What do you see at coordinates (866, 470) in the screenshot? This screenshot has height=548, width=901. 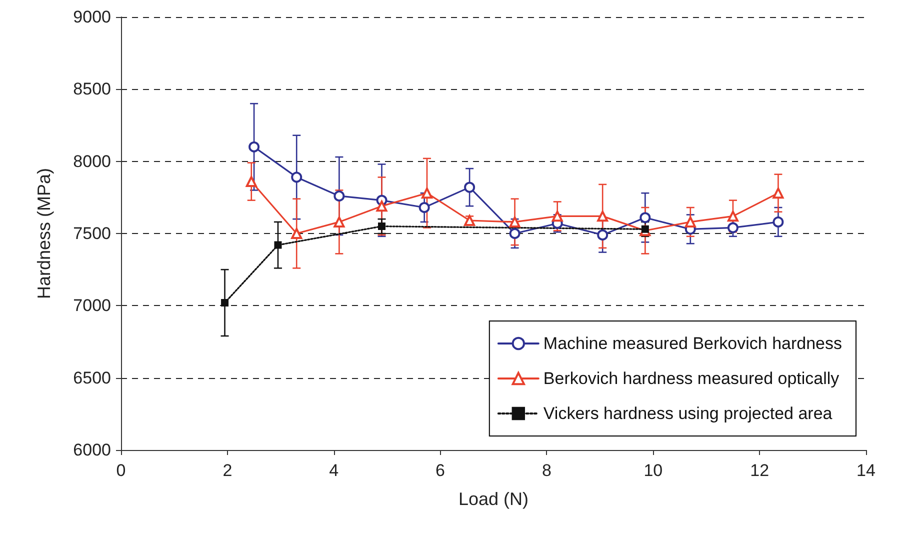 I see `x-tick-label: 14` at bounding box center [866, 470].